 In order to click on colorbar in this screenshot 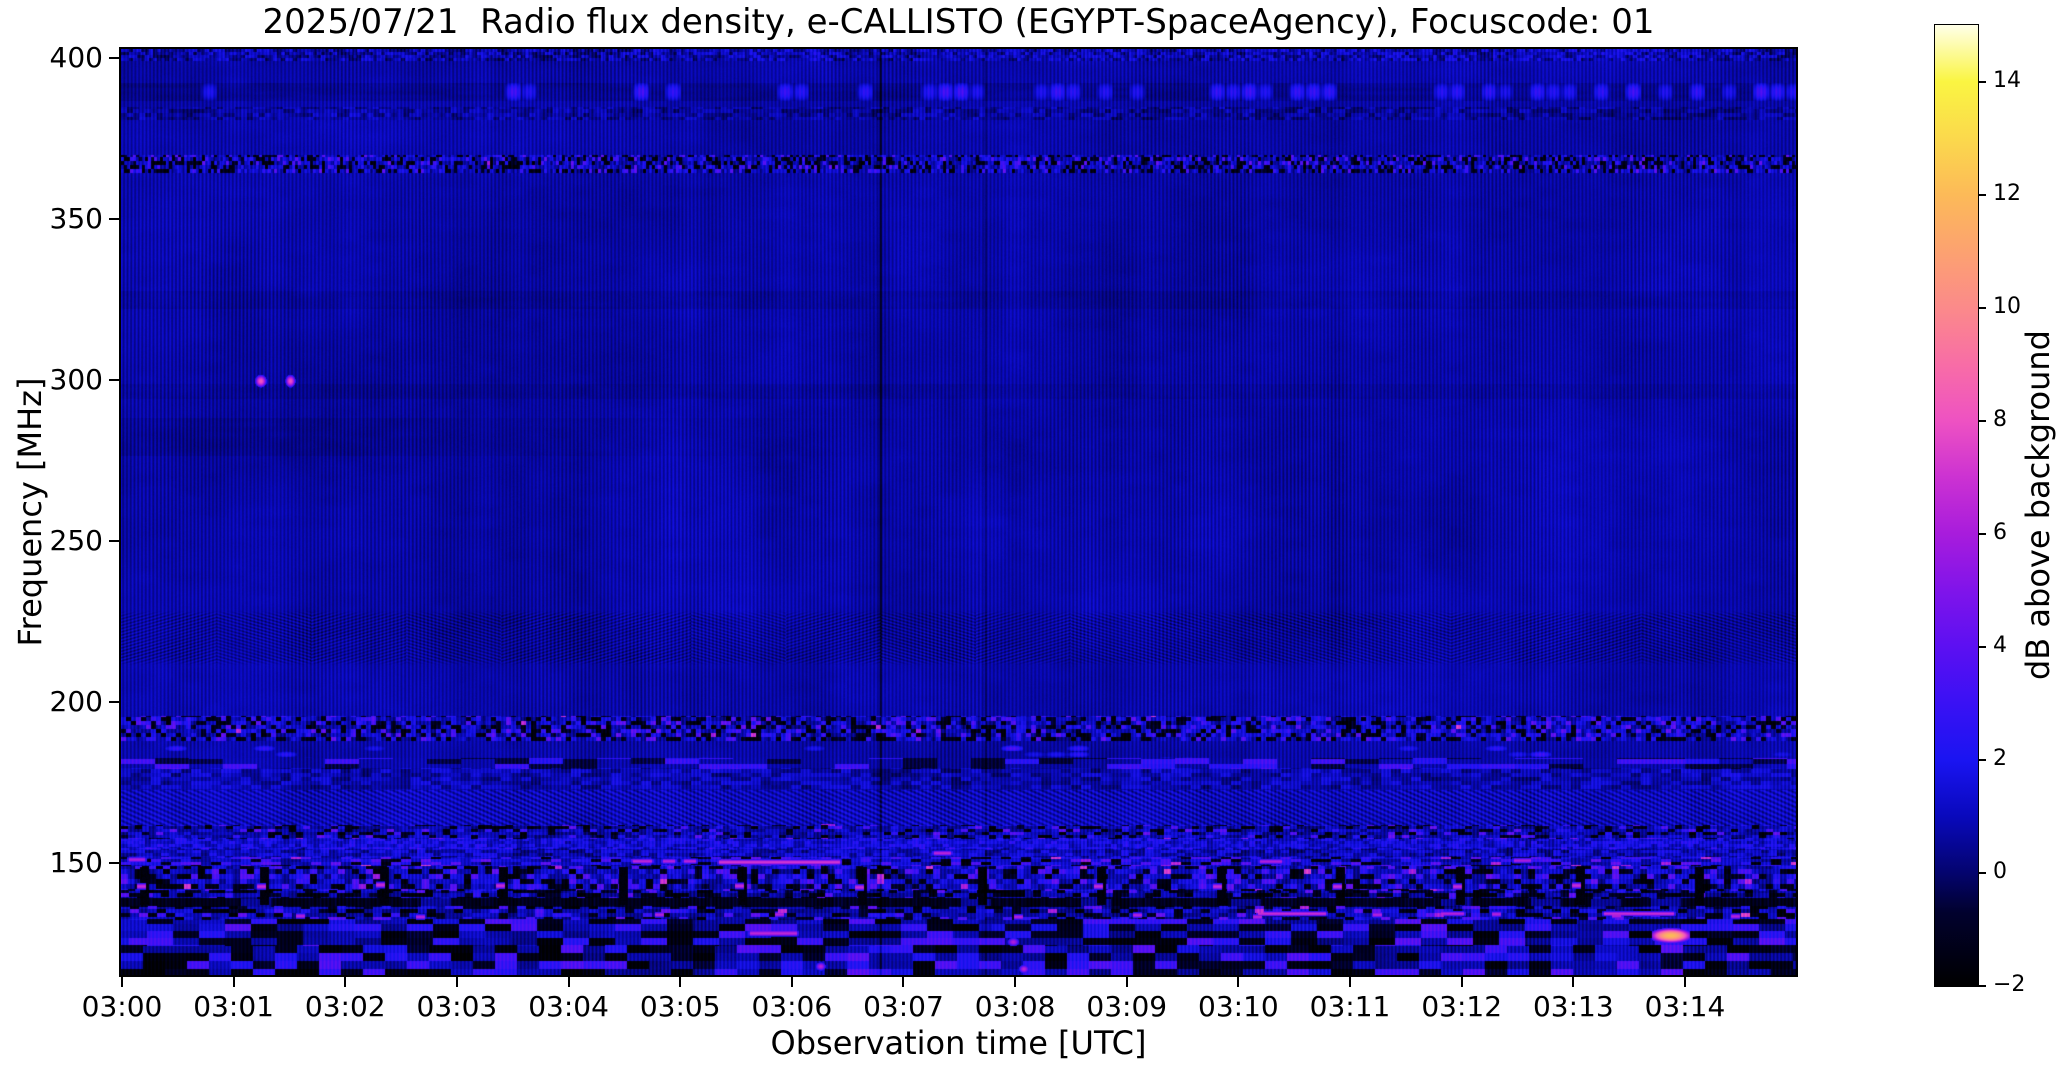, I will do `click(1956, 505)`.